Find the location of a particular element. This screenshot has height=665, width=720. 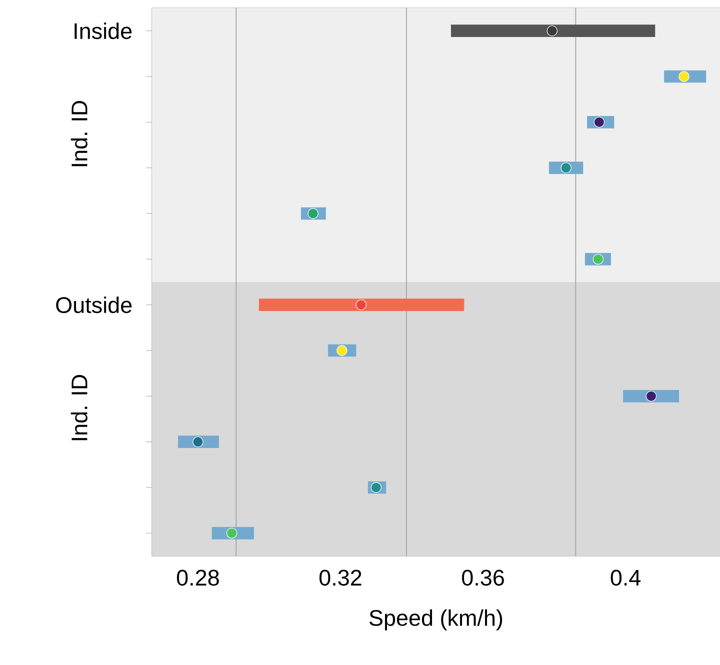

y-tick-label: Inside is located at coordinates (103, 31).